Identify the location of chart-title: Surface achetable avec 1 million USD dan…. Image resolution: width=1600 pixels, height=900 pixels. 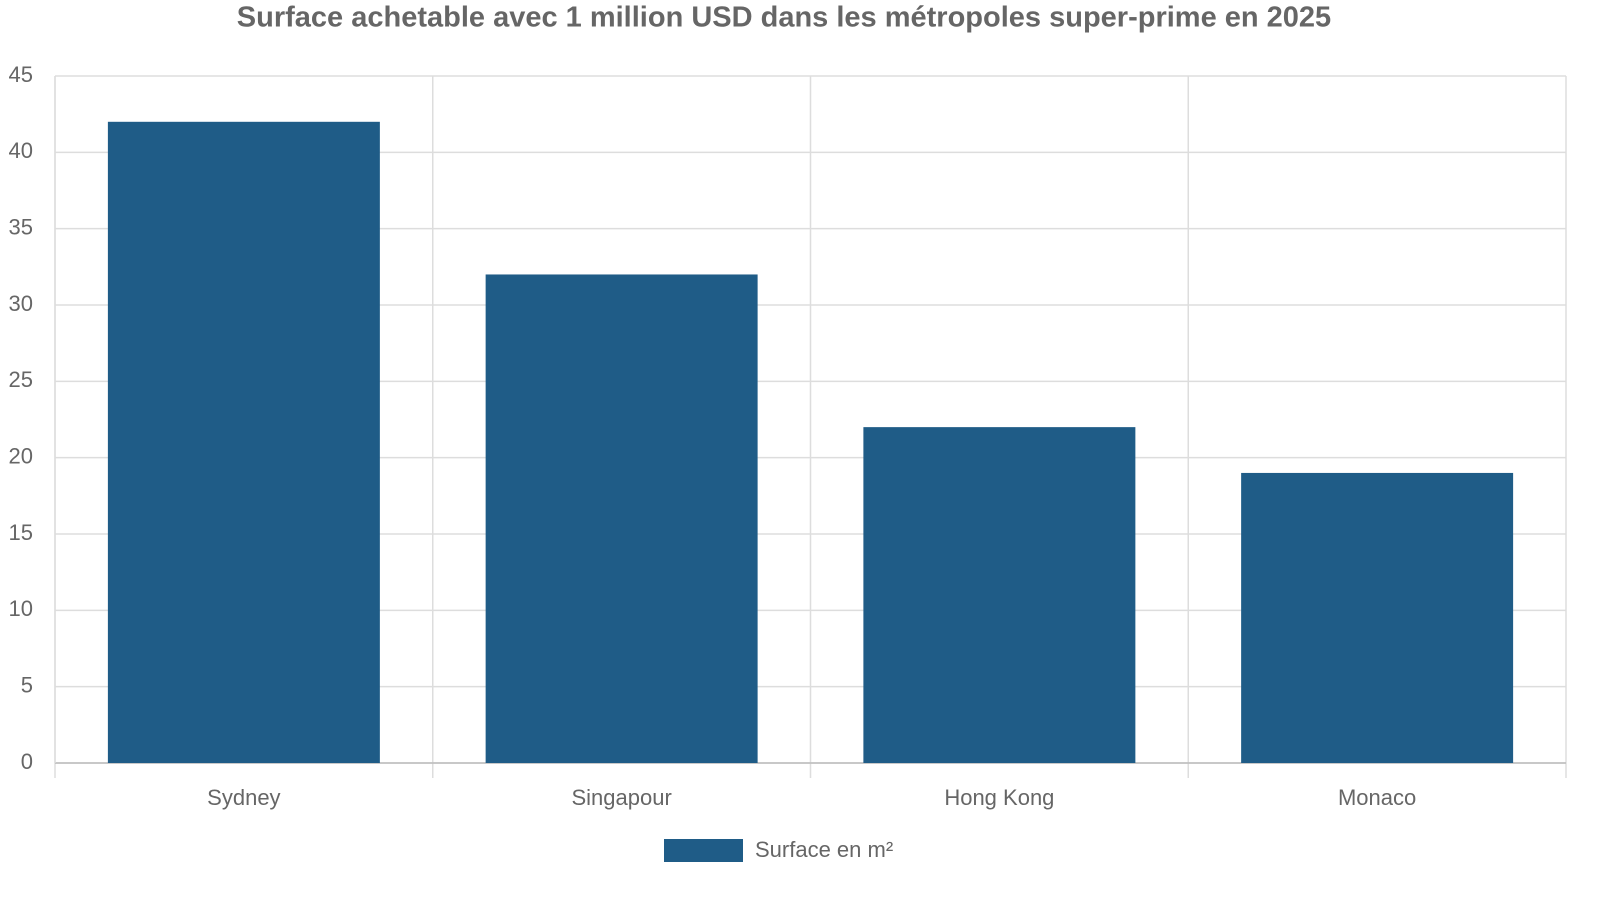
(784, 18).